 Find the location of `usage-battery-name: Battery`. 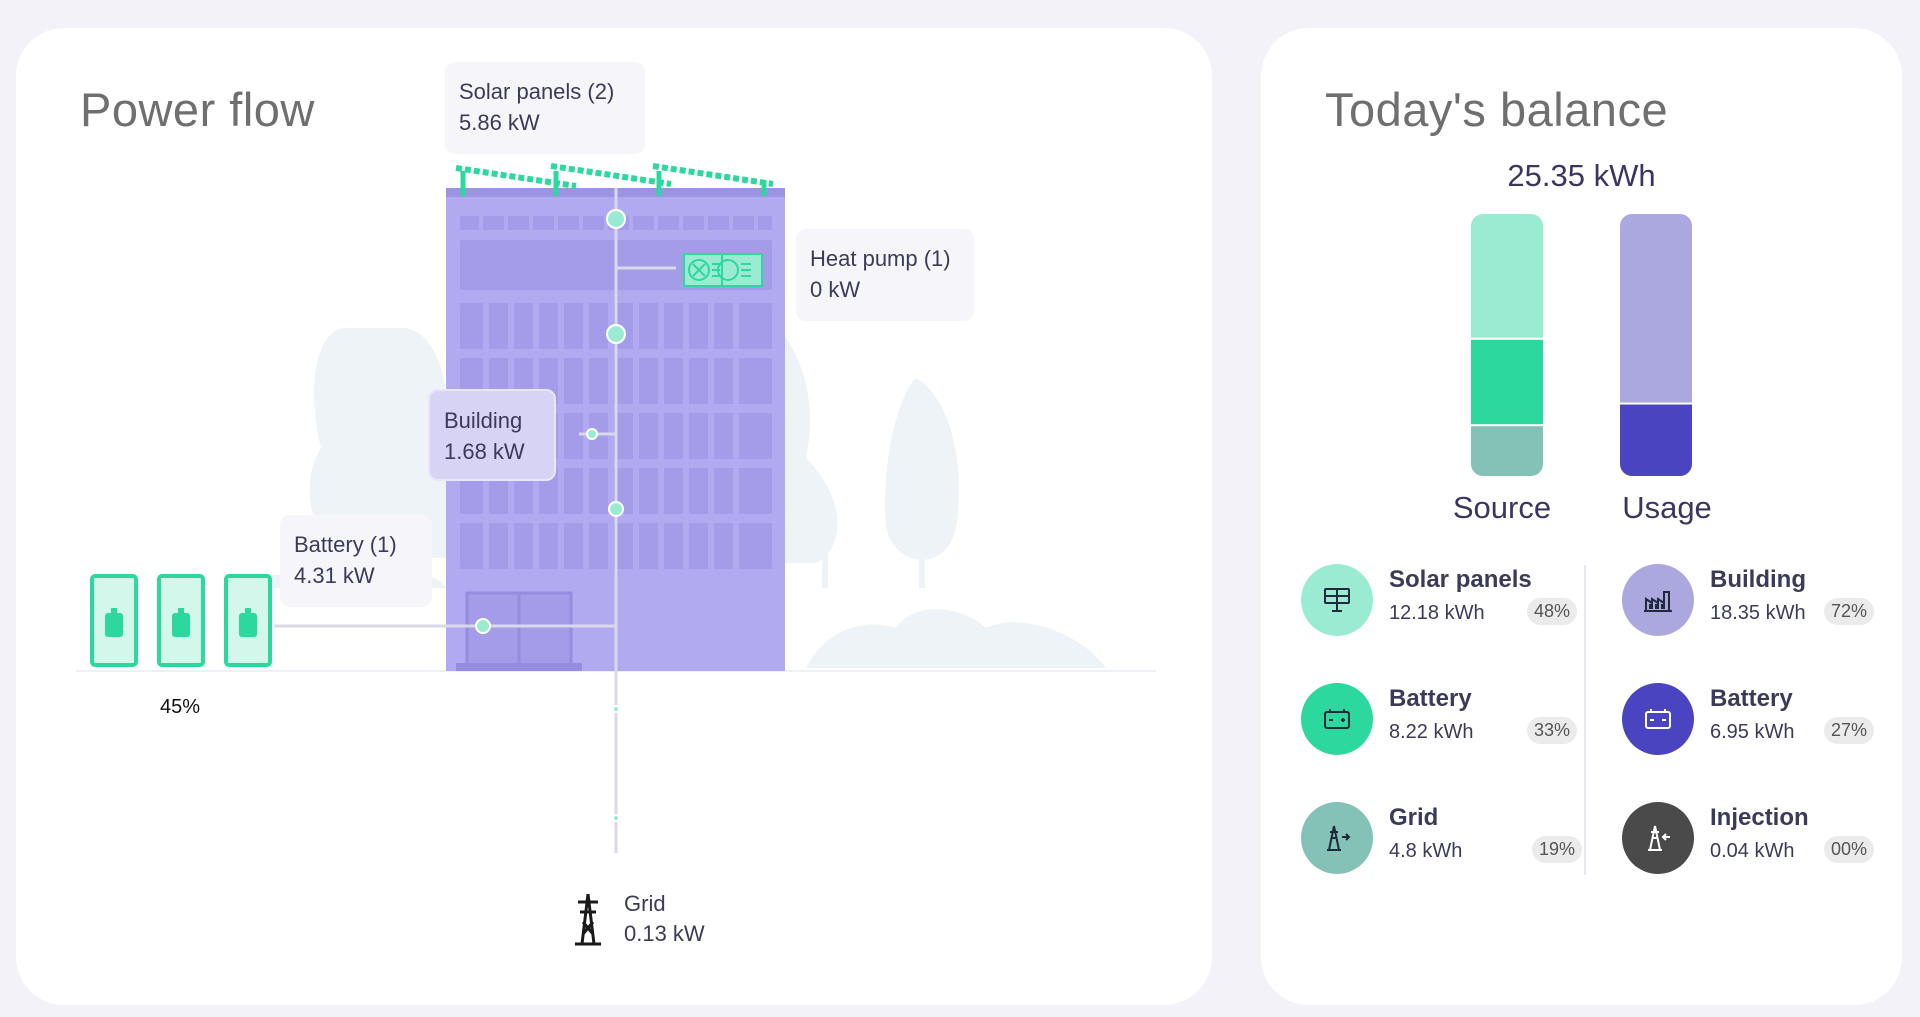

usage-battery-name: Battery is located at coordinates (1751, 698).